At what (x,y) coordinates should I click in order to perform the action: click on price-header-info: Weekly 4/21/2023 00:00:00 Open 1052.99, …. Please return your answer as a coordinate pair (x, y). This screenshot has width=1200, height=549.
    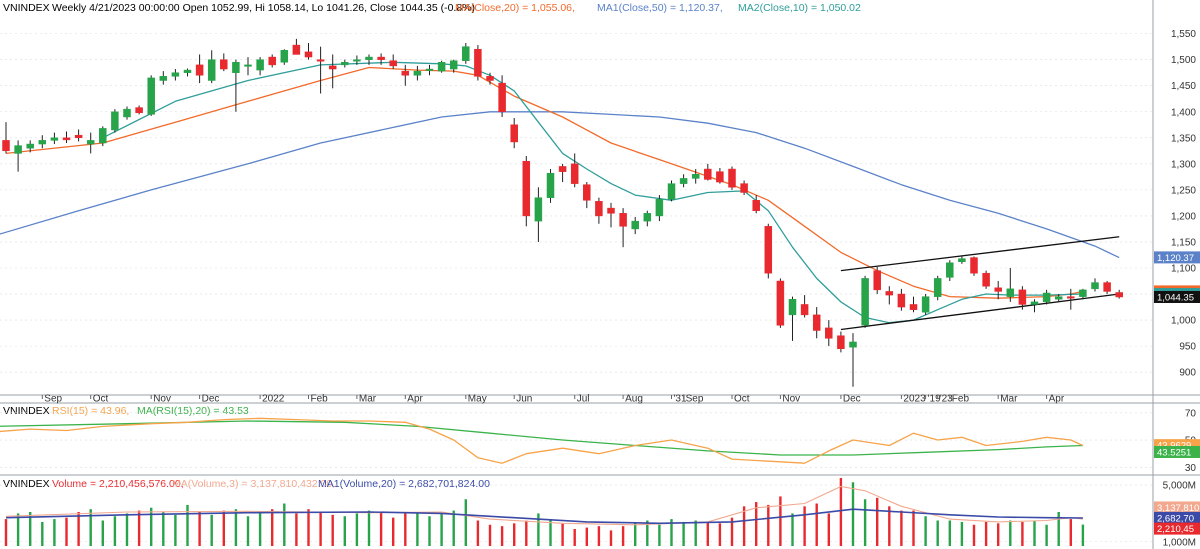
    Looking at the image, I should click on (263, 8).